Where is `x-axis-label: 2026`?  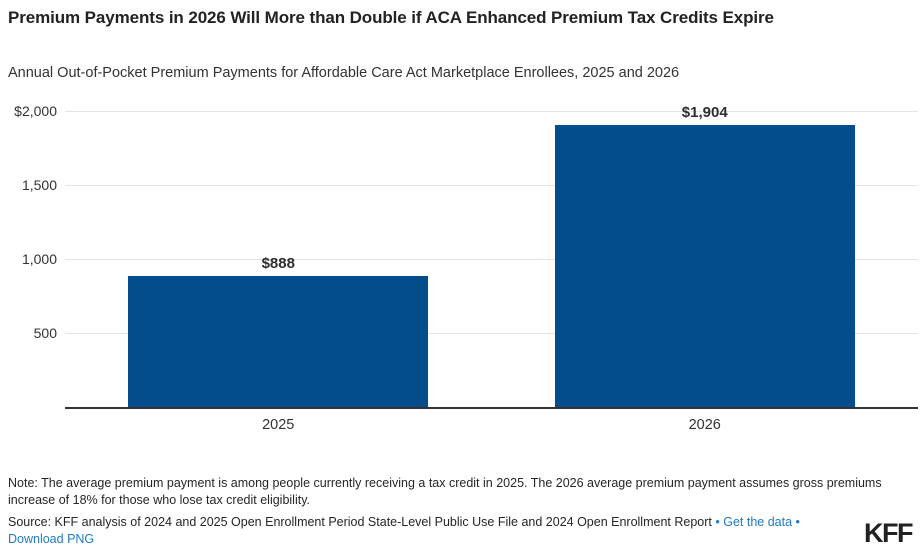
x-axis-label: 2026 is located at coordinates (704, 424).